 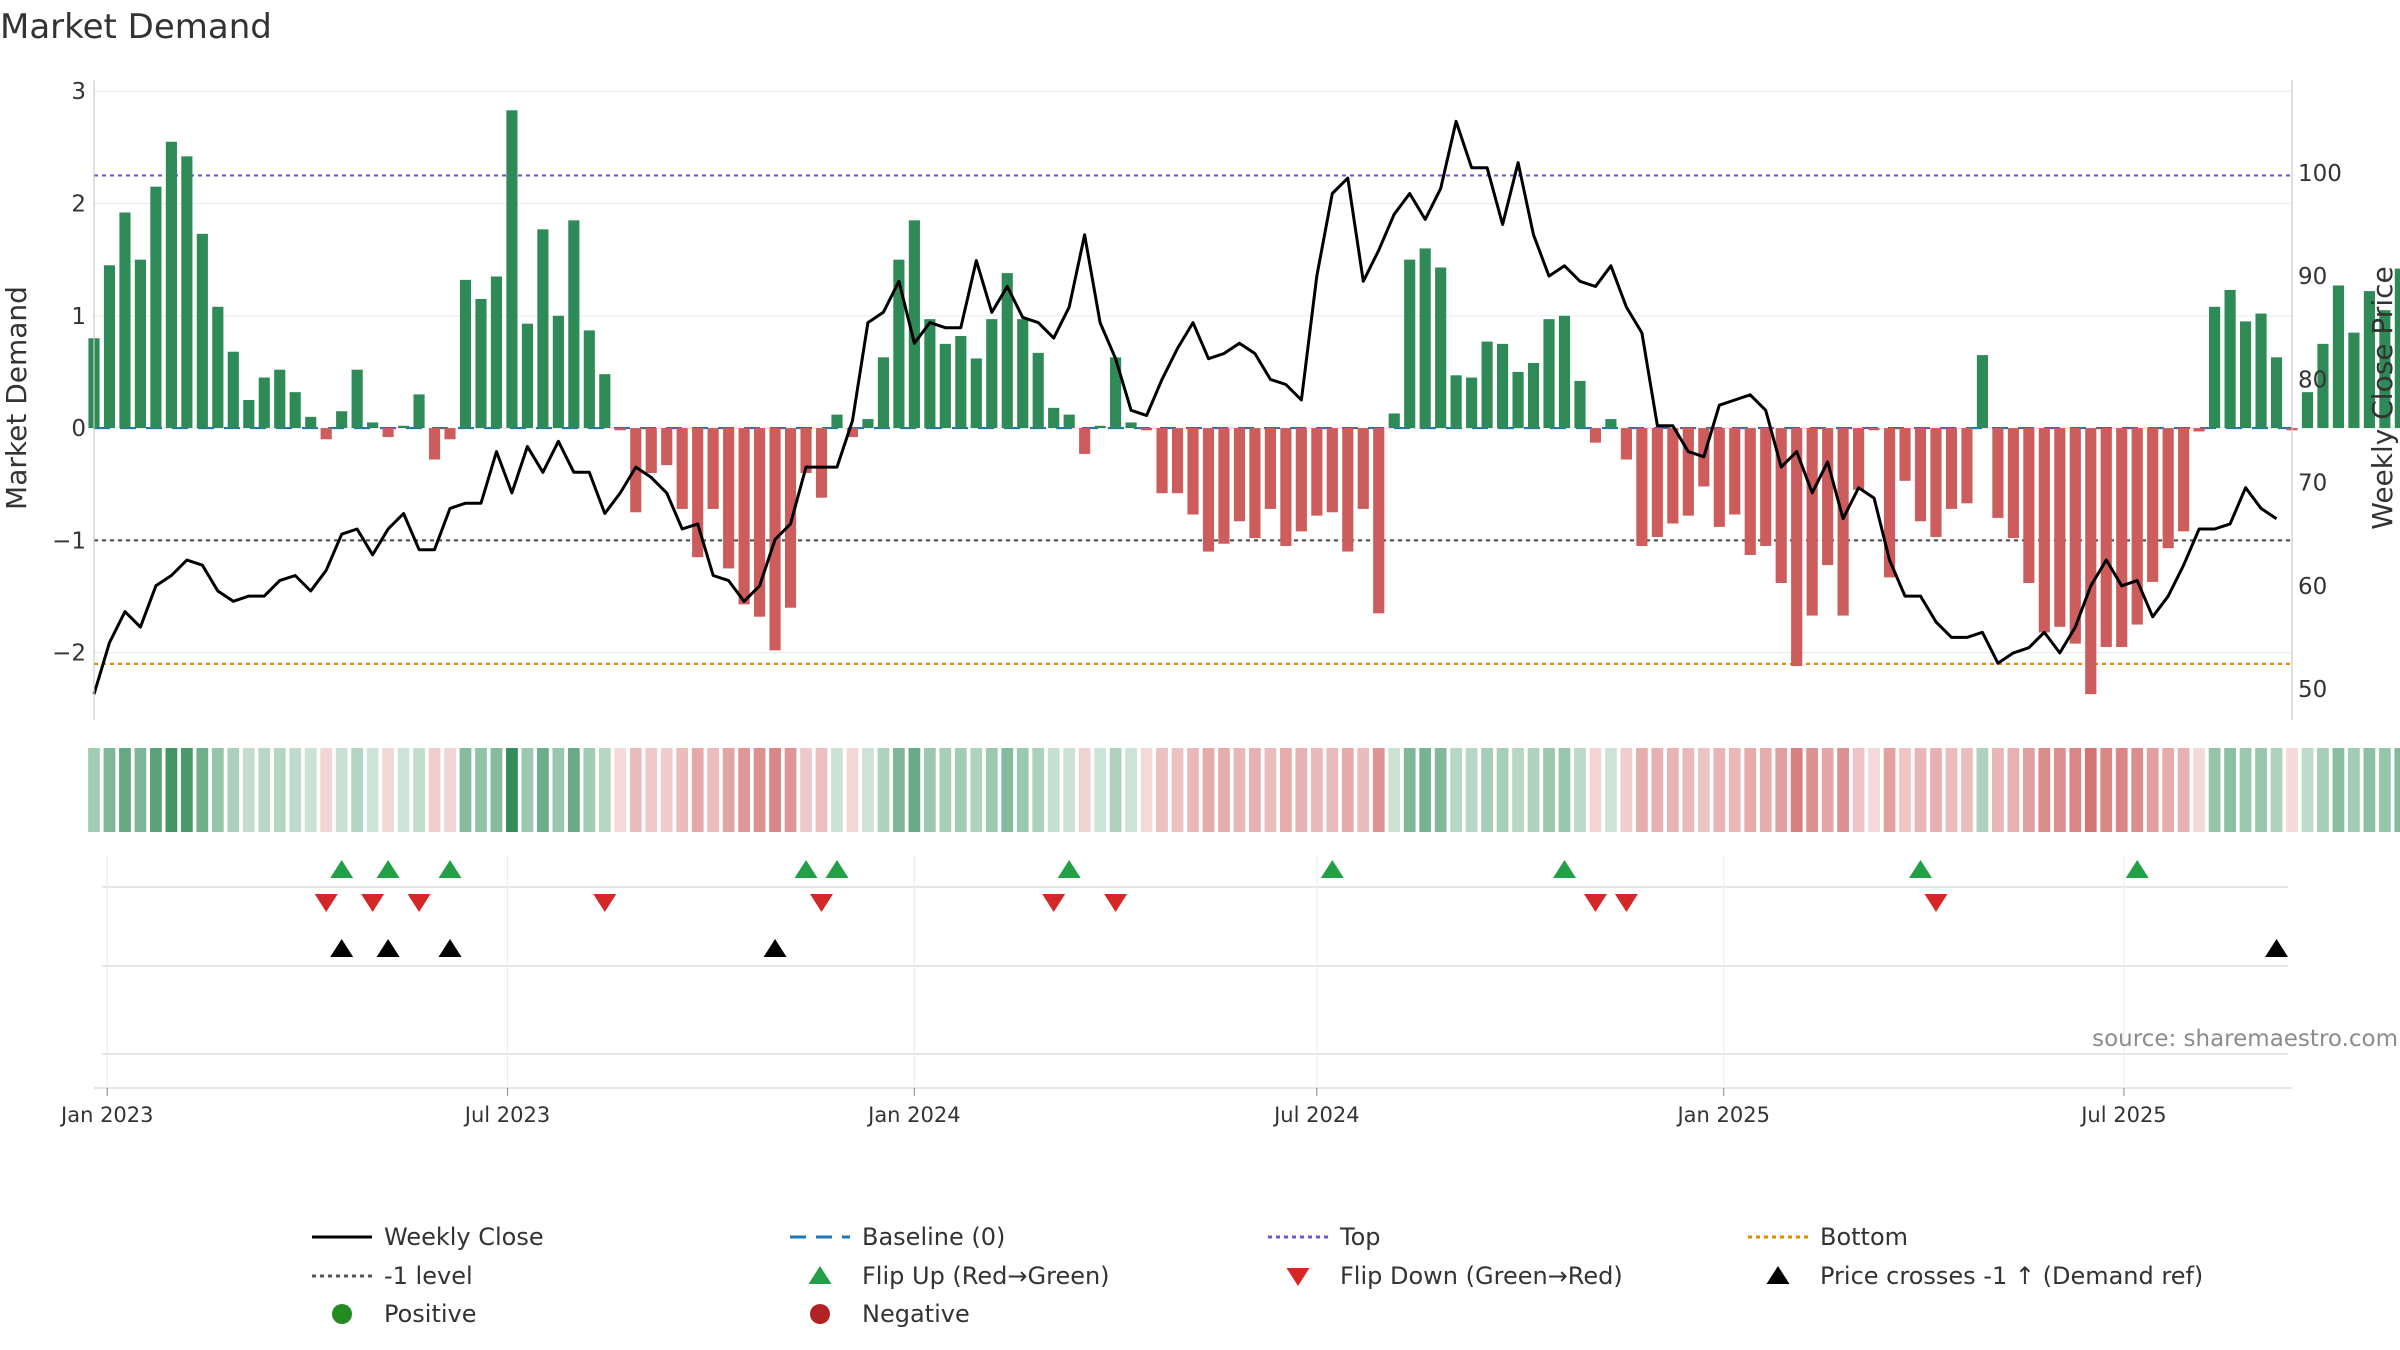 What do you see at coordinates (78, 205) in the screenshot?
I see `y-left-tick-label: 2` at bounding box center [78, 205].